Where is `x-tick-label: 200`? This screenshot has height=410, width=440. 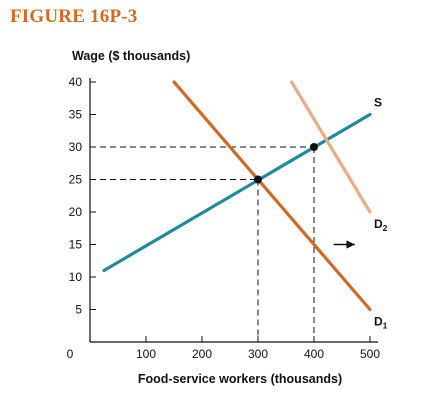
x-tick-label: 200 is located at coordinates (202, 354).